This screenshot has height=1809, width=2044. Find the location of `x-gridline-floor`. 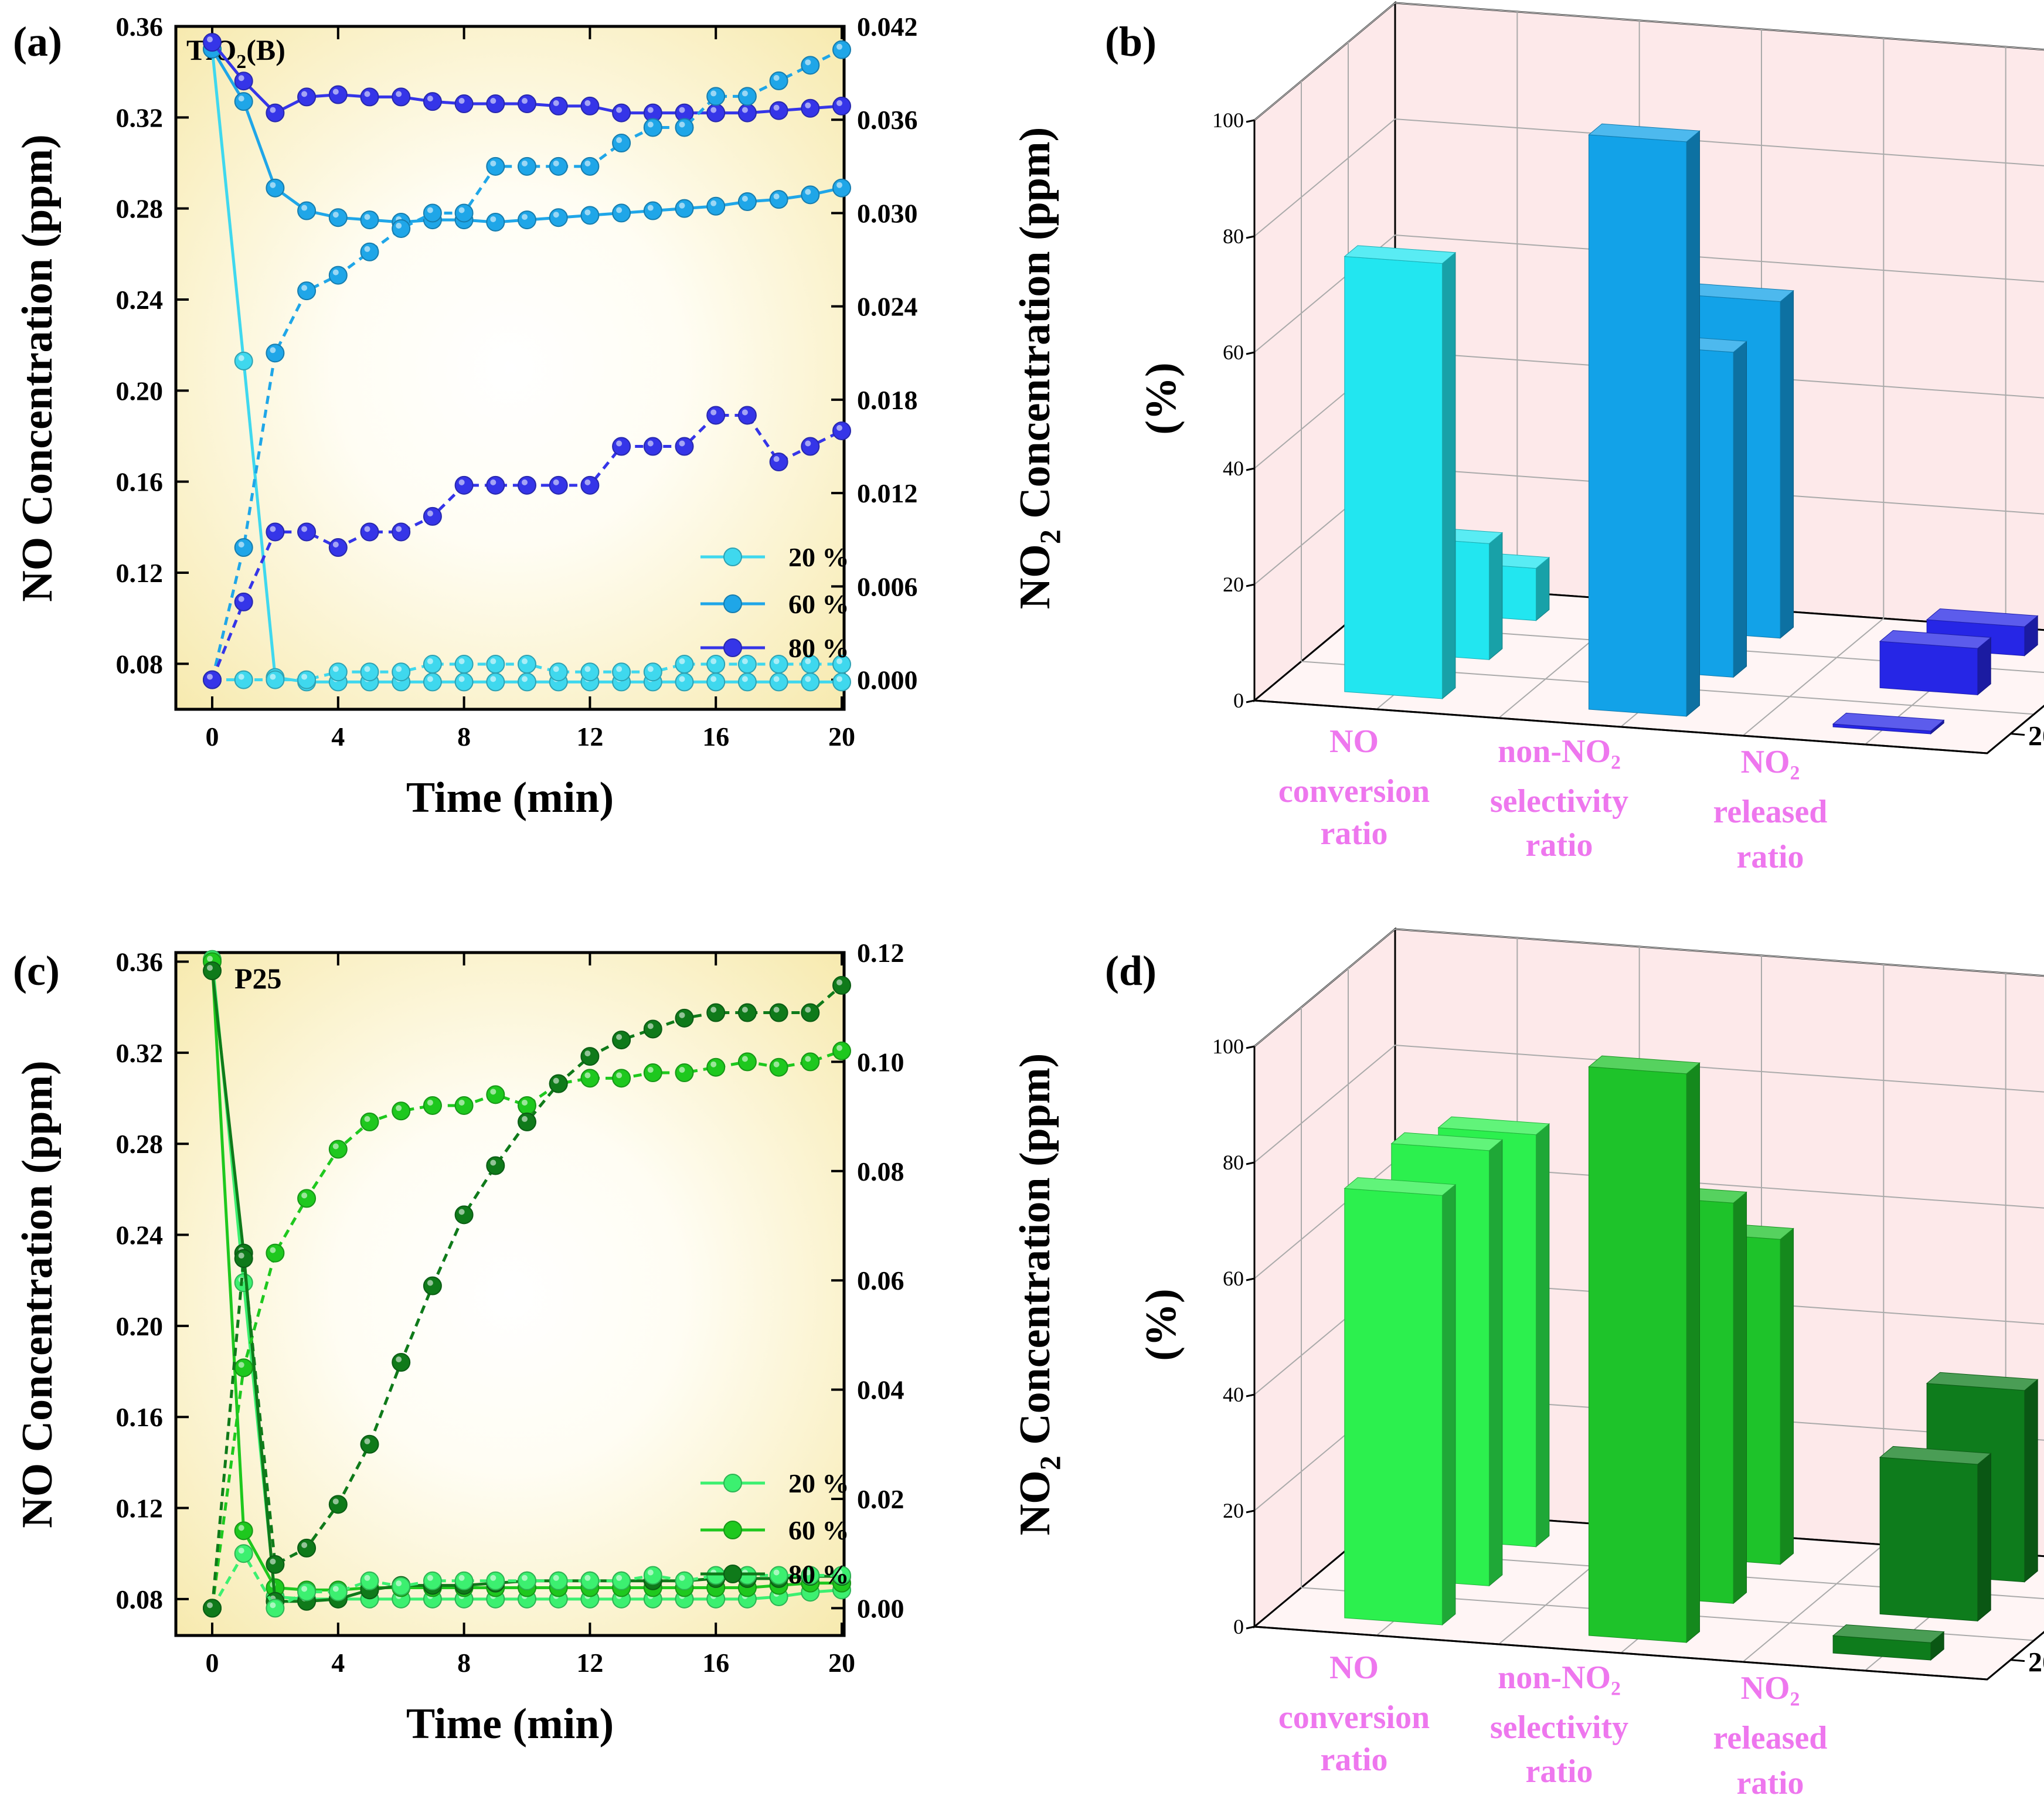

x-gridline-floor is located at coordinates (1813, 677).